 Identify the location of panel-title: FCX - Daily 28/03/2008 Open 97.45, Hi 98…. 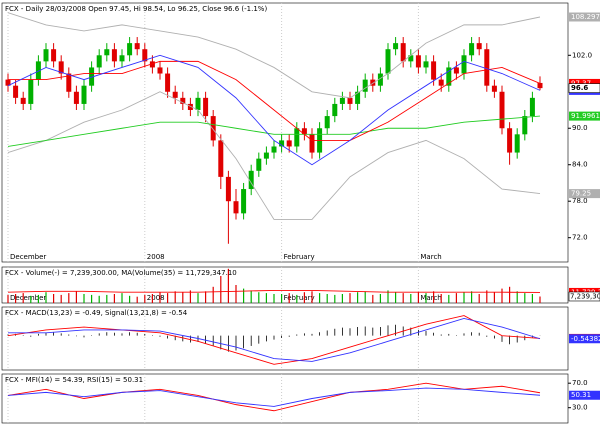
(136, 9).